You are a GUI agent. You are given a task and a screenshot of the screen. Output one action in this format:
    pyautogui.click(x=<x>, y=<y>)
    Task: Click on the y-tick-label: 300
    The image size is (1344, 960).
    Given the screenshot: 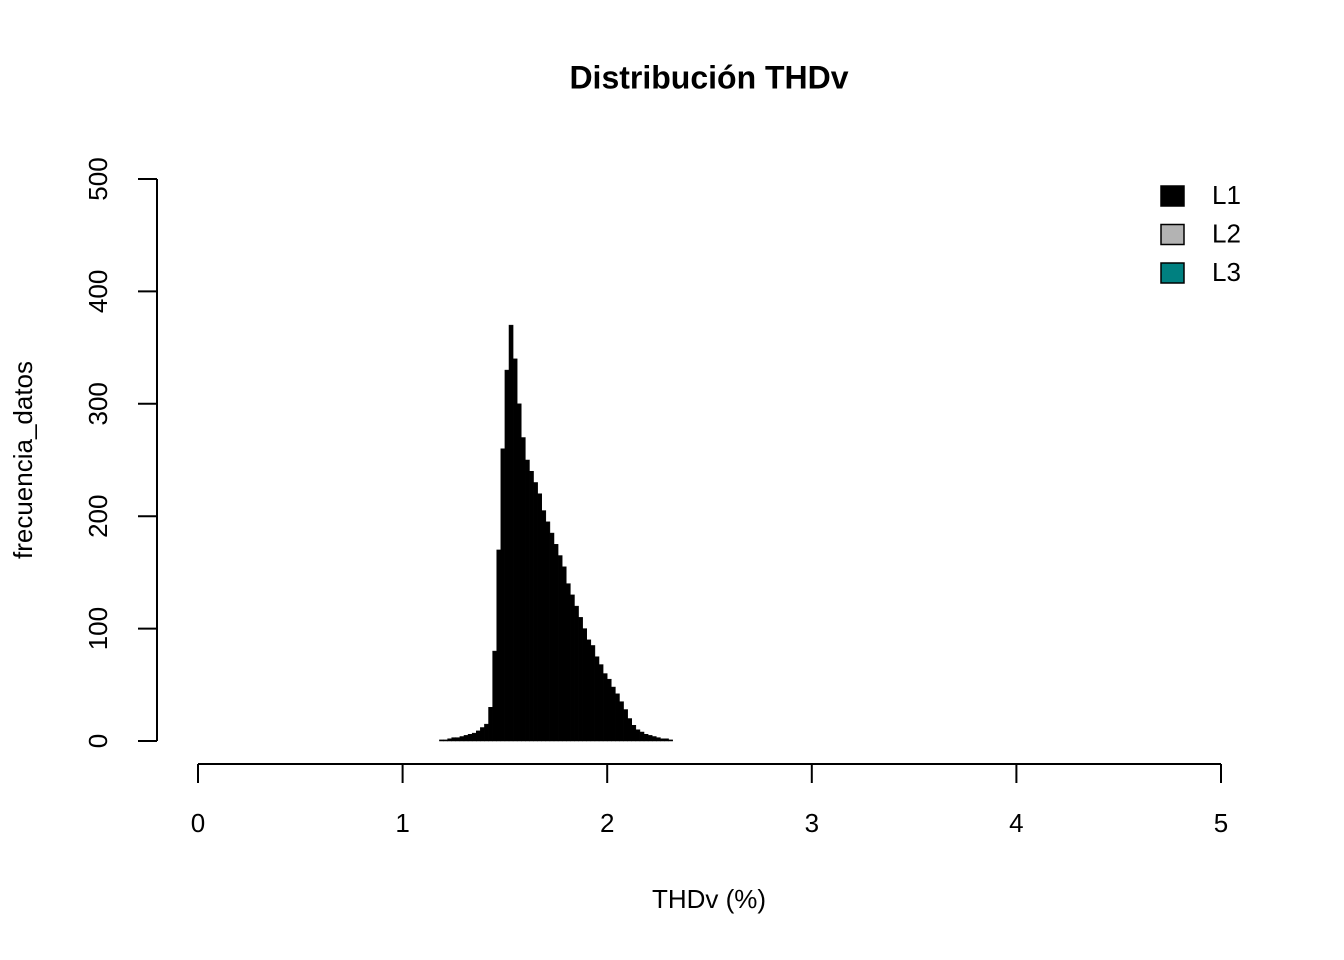 What is the action you would take?
    pyautogui.click(x=98, y=403)
    